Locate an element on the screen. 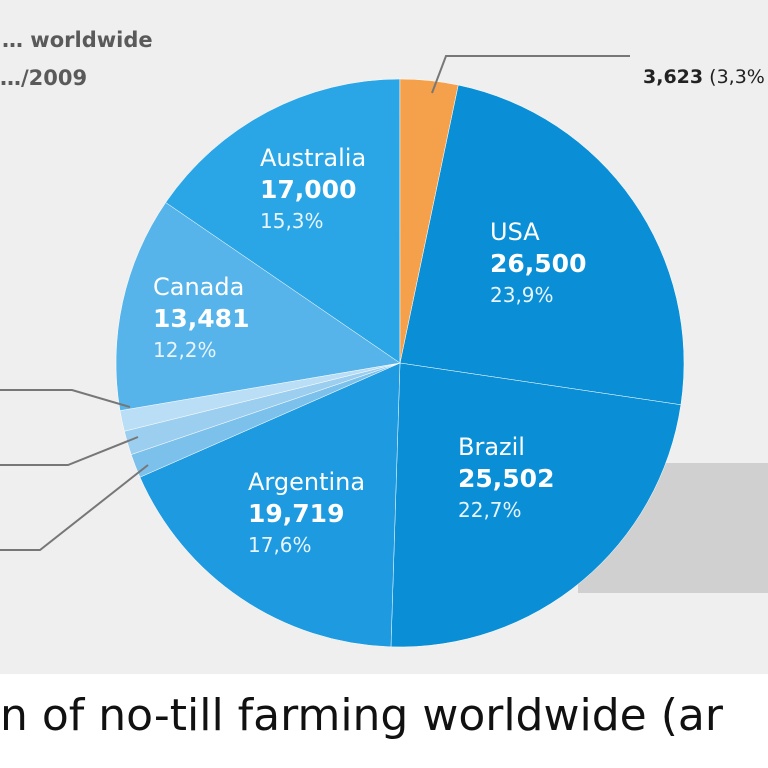  label-canada: Canada 13,481 12,2% is located at coordinates (201, 317).